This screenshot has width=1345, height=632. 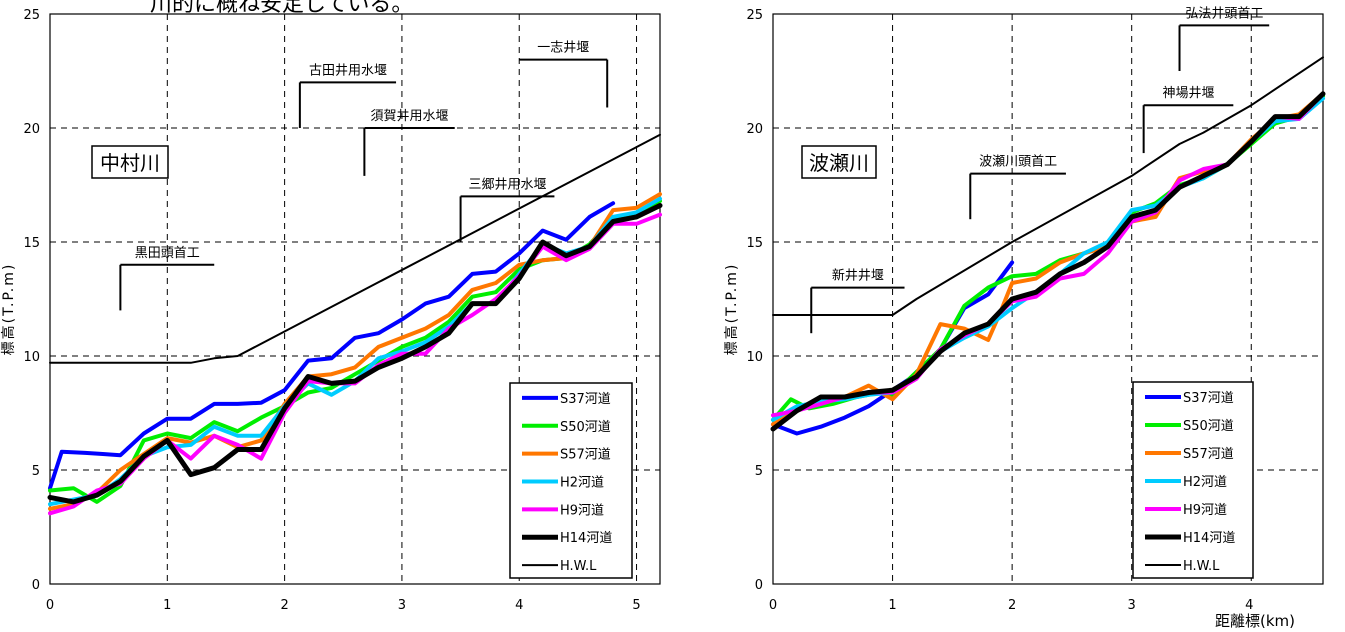 What do you see at coordinates (636, 605) in the screenshot?
I see `x-tick-label: 5` at bounding box center [636, 605].